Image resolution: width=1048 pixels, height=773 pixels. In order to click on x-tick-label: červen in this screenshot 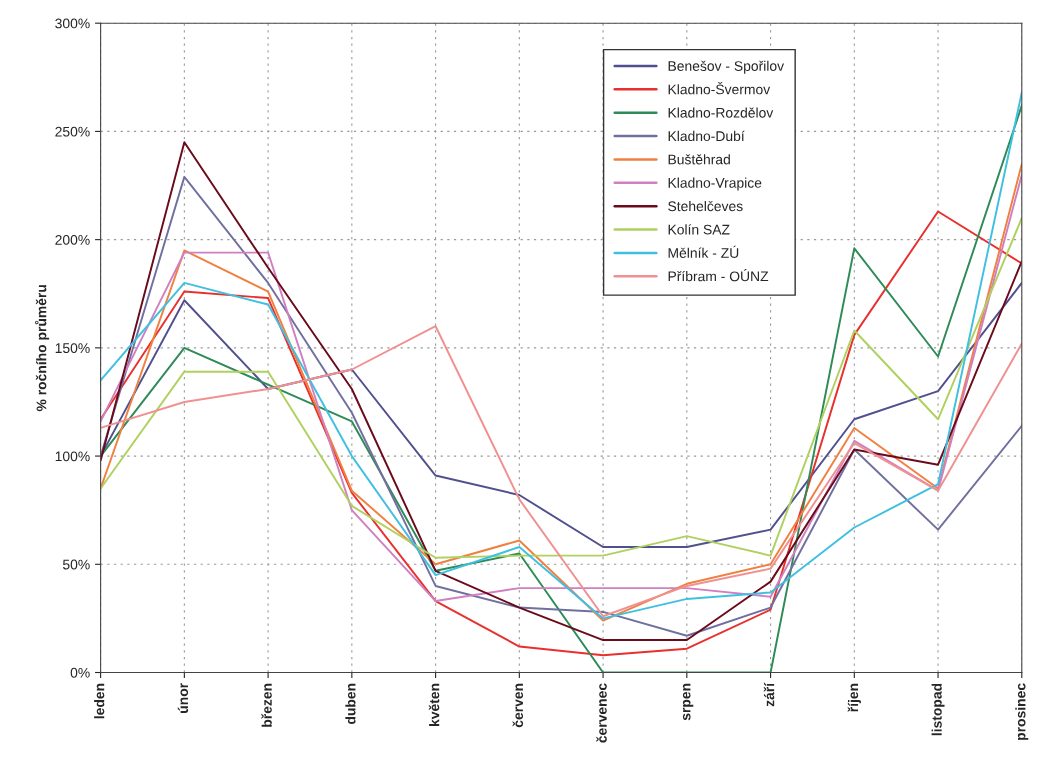, I will do `click(518, 705)`.